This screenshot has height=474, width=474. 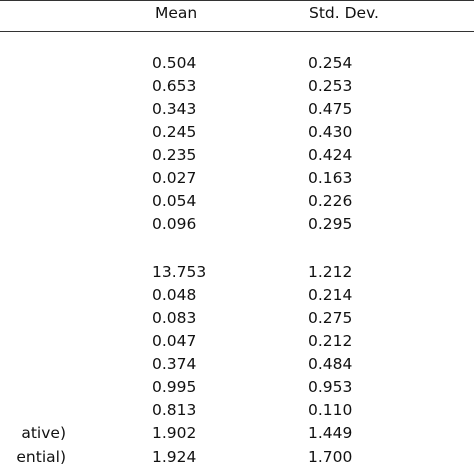 I want to click on std-dev-cell: 0.424, so click(x=330, y=155).